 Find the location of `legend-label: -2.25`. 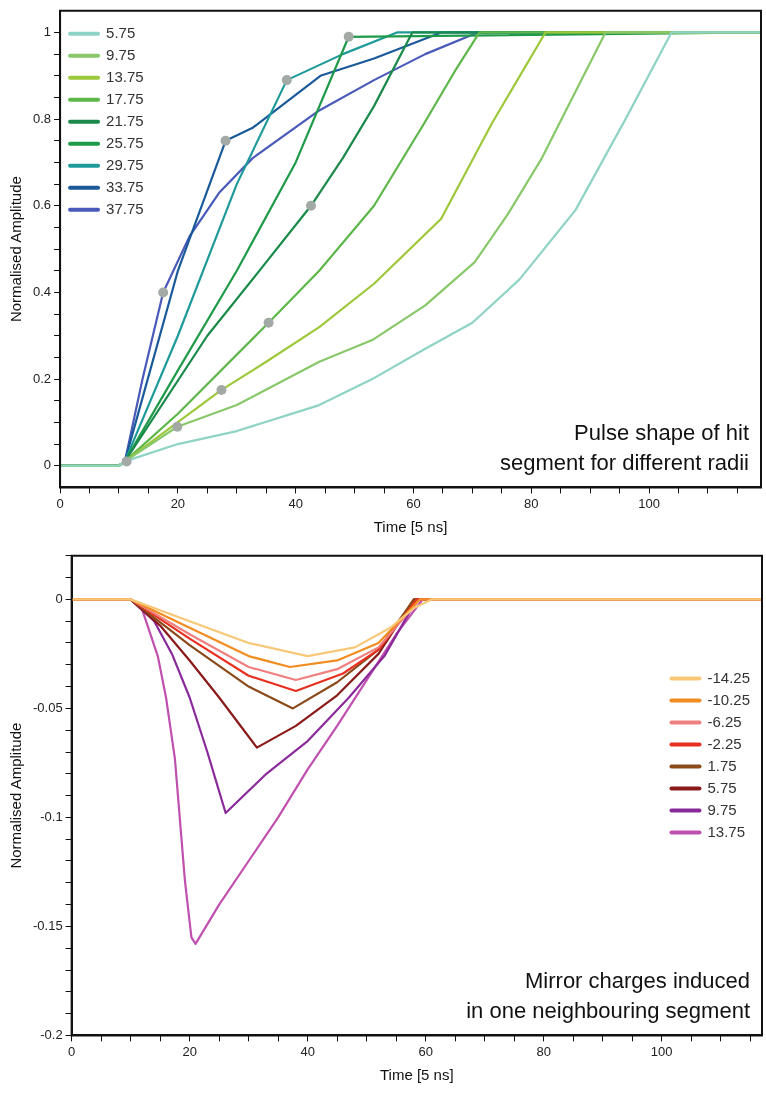

legend-label: -2.25 is located at coordinates (724, 743).